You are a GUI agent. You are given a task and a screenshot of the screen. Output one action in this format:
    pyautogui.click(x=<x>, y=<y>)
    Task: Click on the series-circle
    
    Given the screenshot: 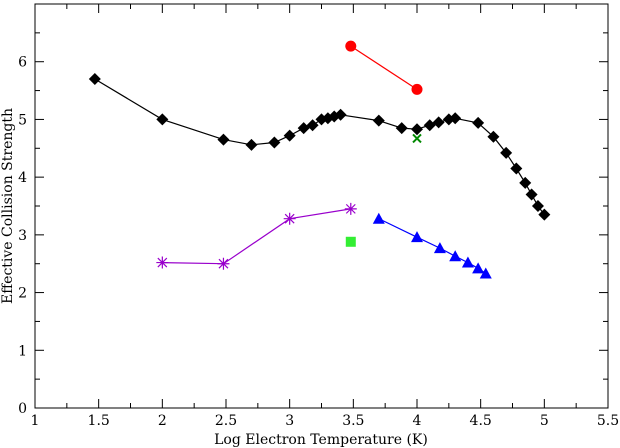 What is the action you would take?
    pyautogui.click(x=384, y=67)
    